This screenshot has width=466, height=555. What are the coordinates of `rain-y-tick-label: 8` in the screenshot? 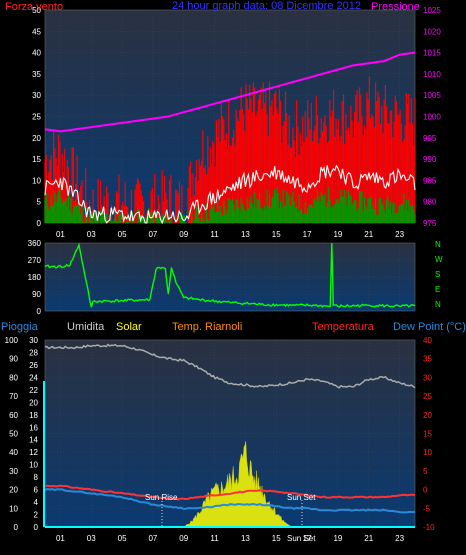 It's located at (36, 477).